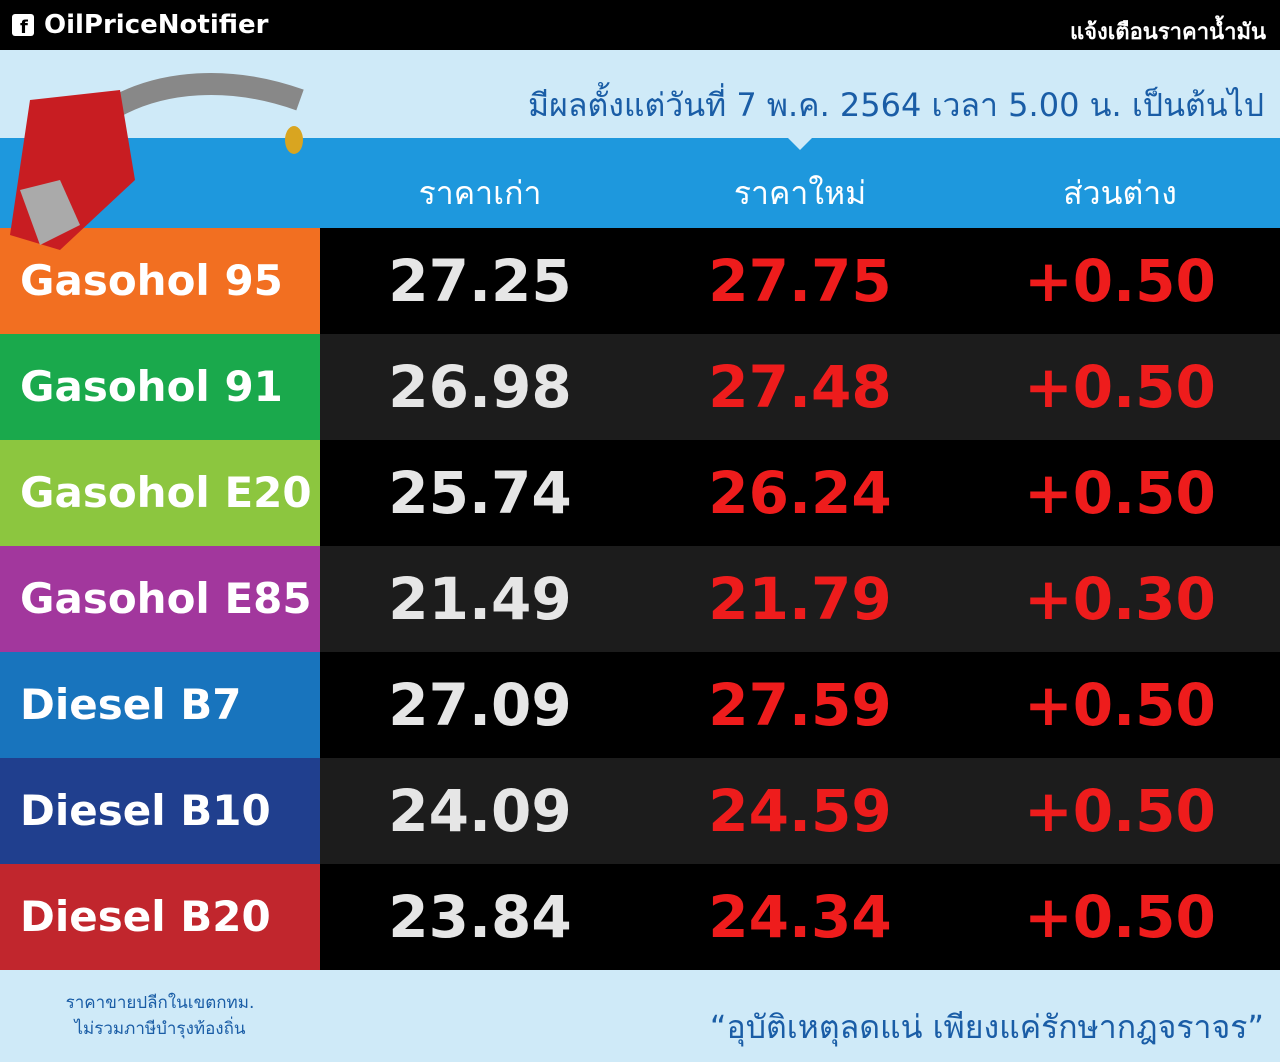 The height and width of the screenshot is (1062, 1280). What do you see at coordinates (156, 25) in the screenshot?
I see `brand: OilPriceNotifier` at bounding box center [156, 25].